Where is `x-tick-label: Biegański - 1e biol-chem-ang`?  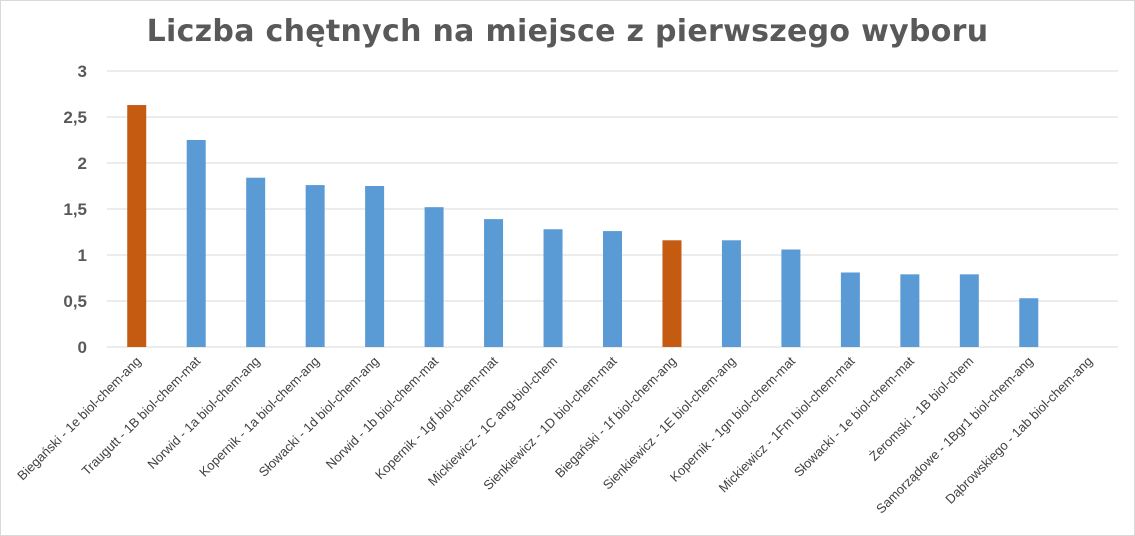 x-tick-label: Biegański - 1e biol-chem-ang is located at coordinates (79, 419).